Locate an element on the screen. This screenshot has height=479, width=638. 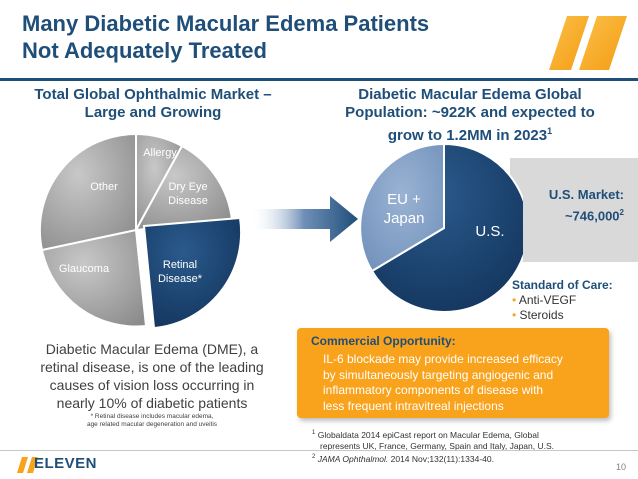
opportunity-line-4: less frequent intravitreal injections is located at coordinates (413, 405).